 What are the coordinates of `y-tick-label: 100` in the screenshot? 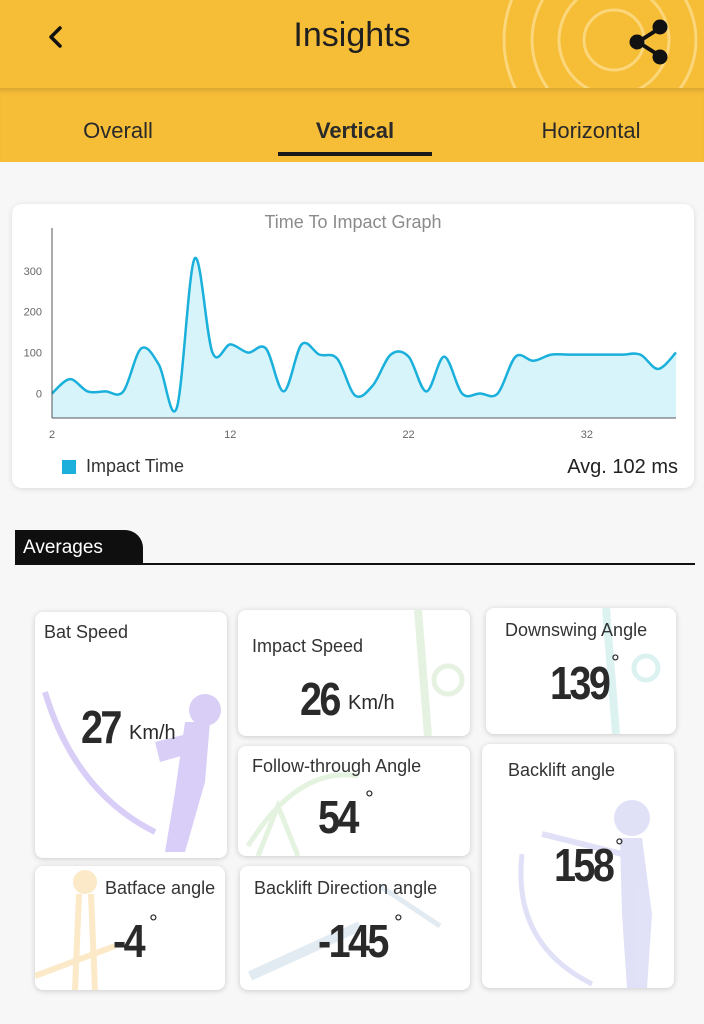 It's located at (33, 354).